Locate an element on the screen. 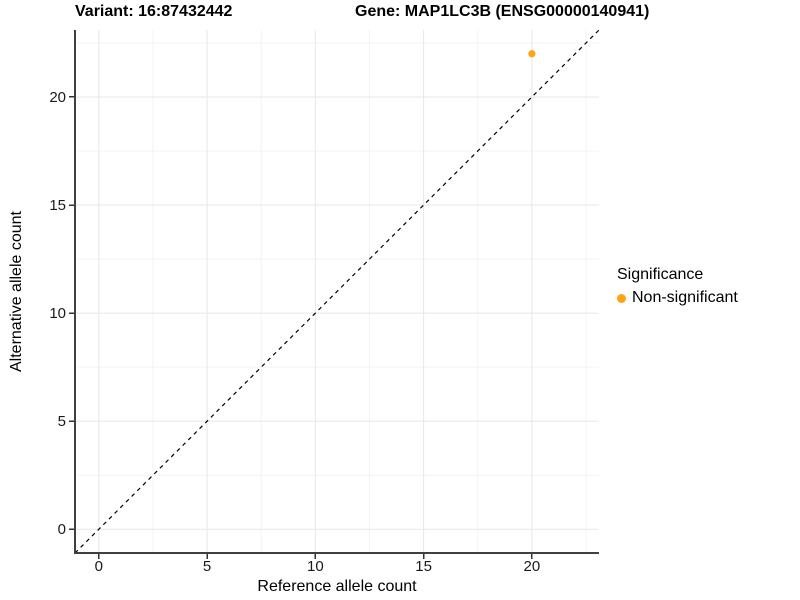 The height and width of the screenshot is (600, 800). point-swatch-icon is located at coordinates (621, 298).